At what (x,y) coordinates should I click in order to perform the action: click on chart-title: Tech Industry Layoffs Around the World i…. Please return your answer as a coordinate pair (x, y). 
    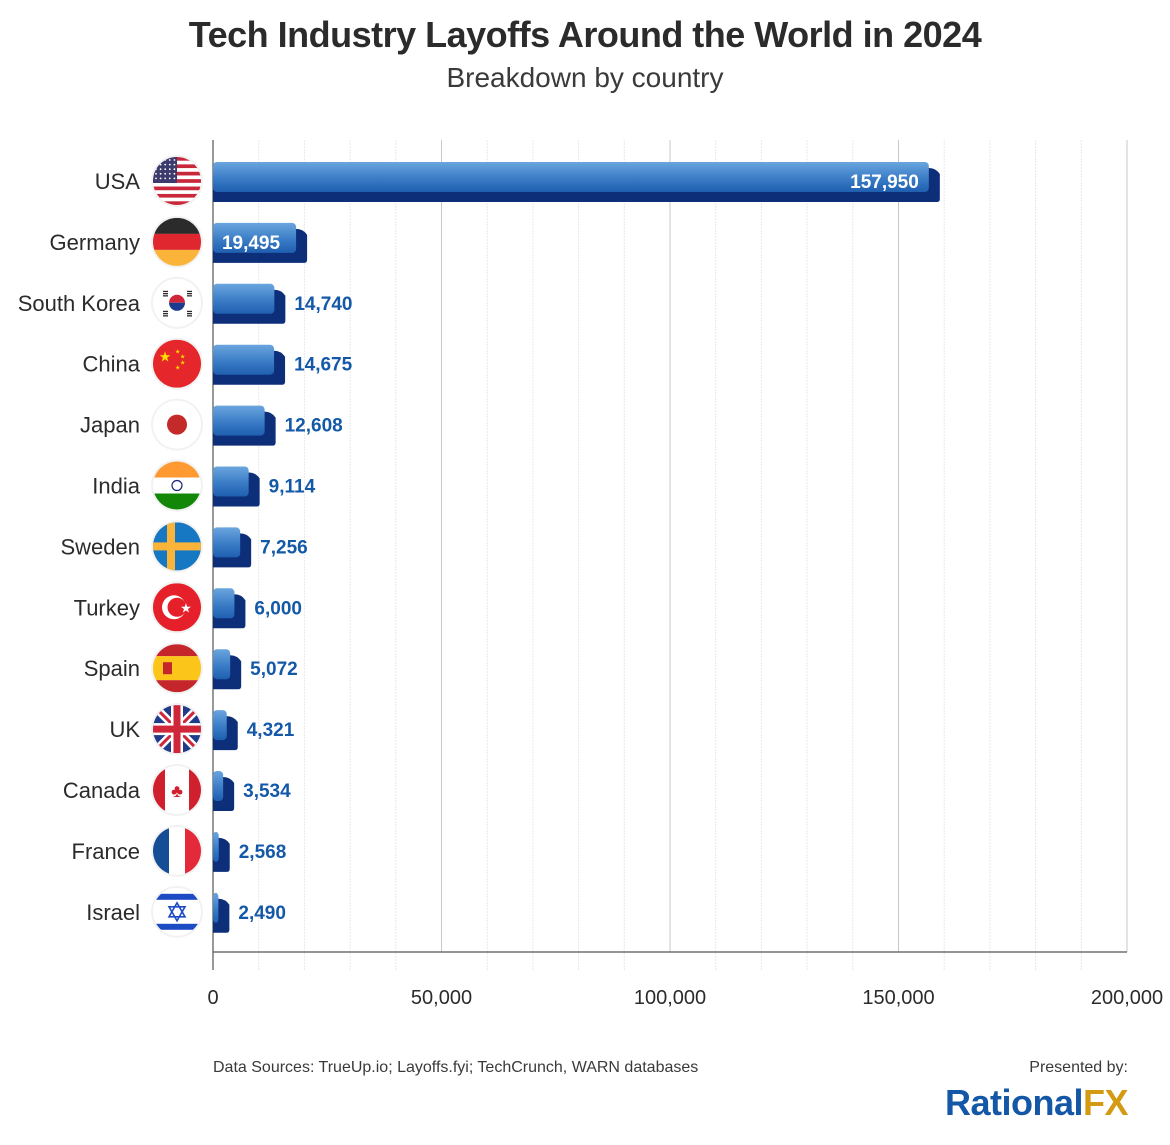
    Looking at the image, I should click on (585, 34).